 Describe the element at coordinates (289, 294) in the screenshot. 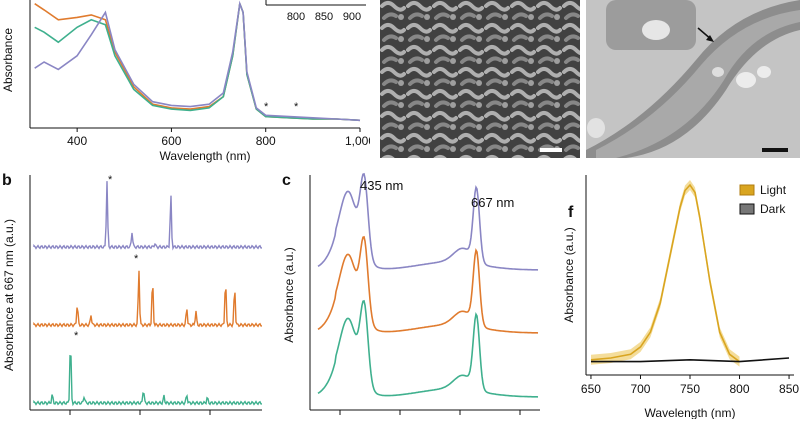

I see `panel-c-ylabel: Absorbance (a.u.)` at that location.